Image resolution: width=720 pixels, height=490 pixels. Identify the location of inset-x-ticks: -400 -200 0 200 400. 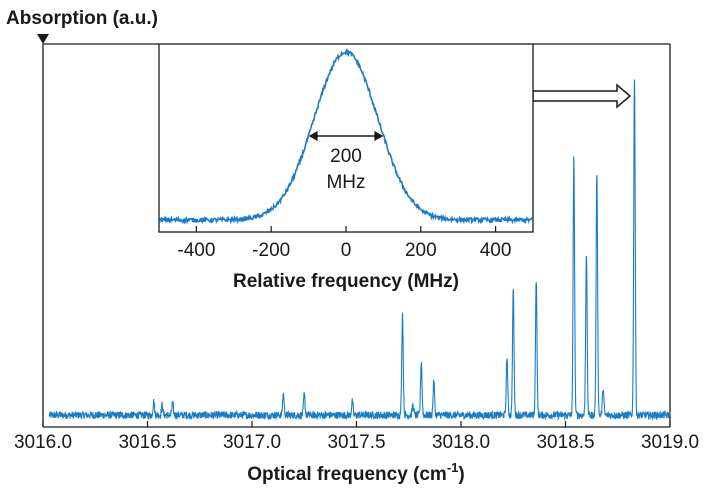
(344, 243).